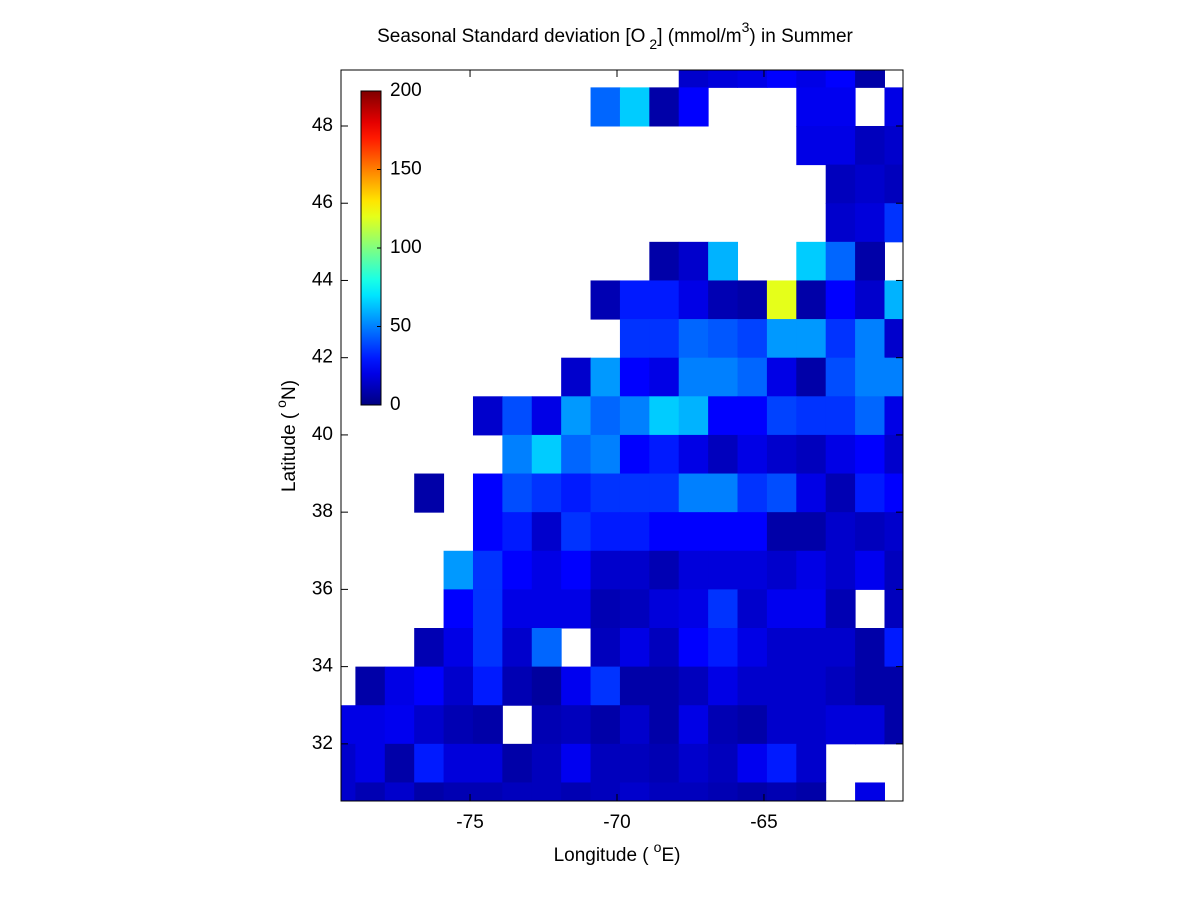 Image resolution: width=1200 pixels, height=900 pixels. Describe the element at coordinates (289, 452) in the screenshot. I see `text-part: Latitude (` at that location.